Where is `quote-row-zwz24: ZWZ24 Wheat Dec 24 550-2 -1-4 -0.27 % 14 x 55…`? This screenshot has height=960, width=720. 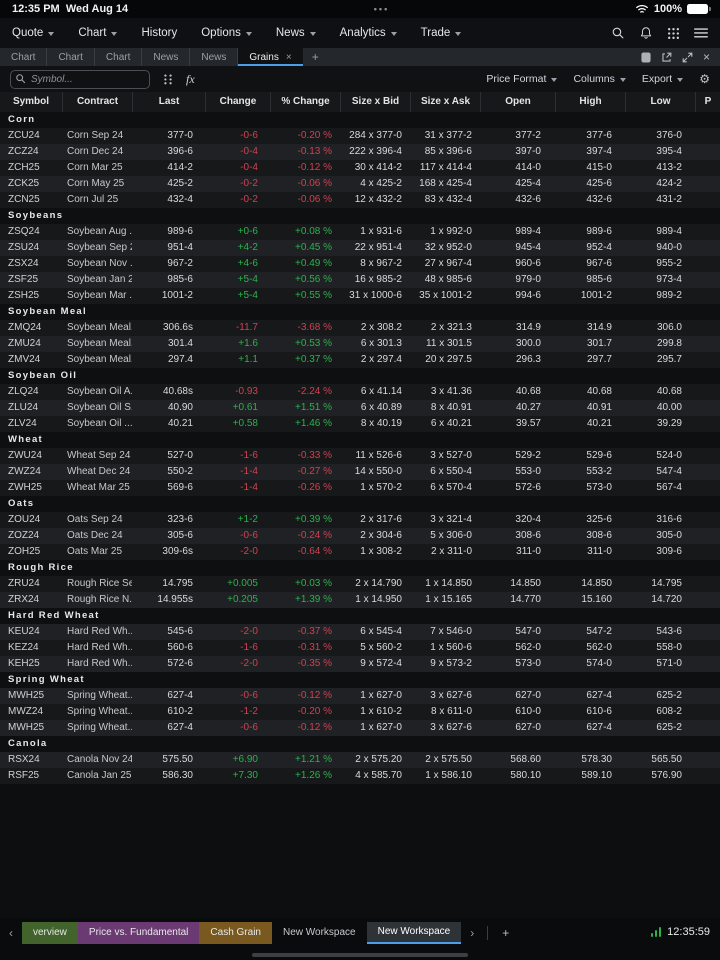 quote-row-zwz24: ZWZ24 Wheat Dec 24 550-2 -1-4 -0.27 % 14 x 55… is located at coordinates (360, 472).